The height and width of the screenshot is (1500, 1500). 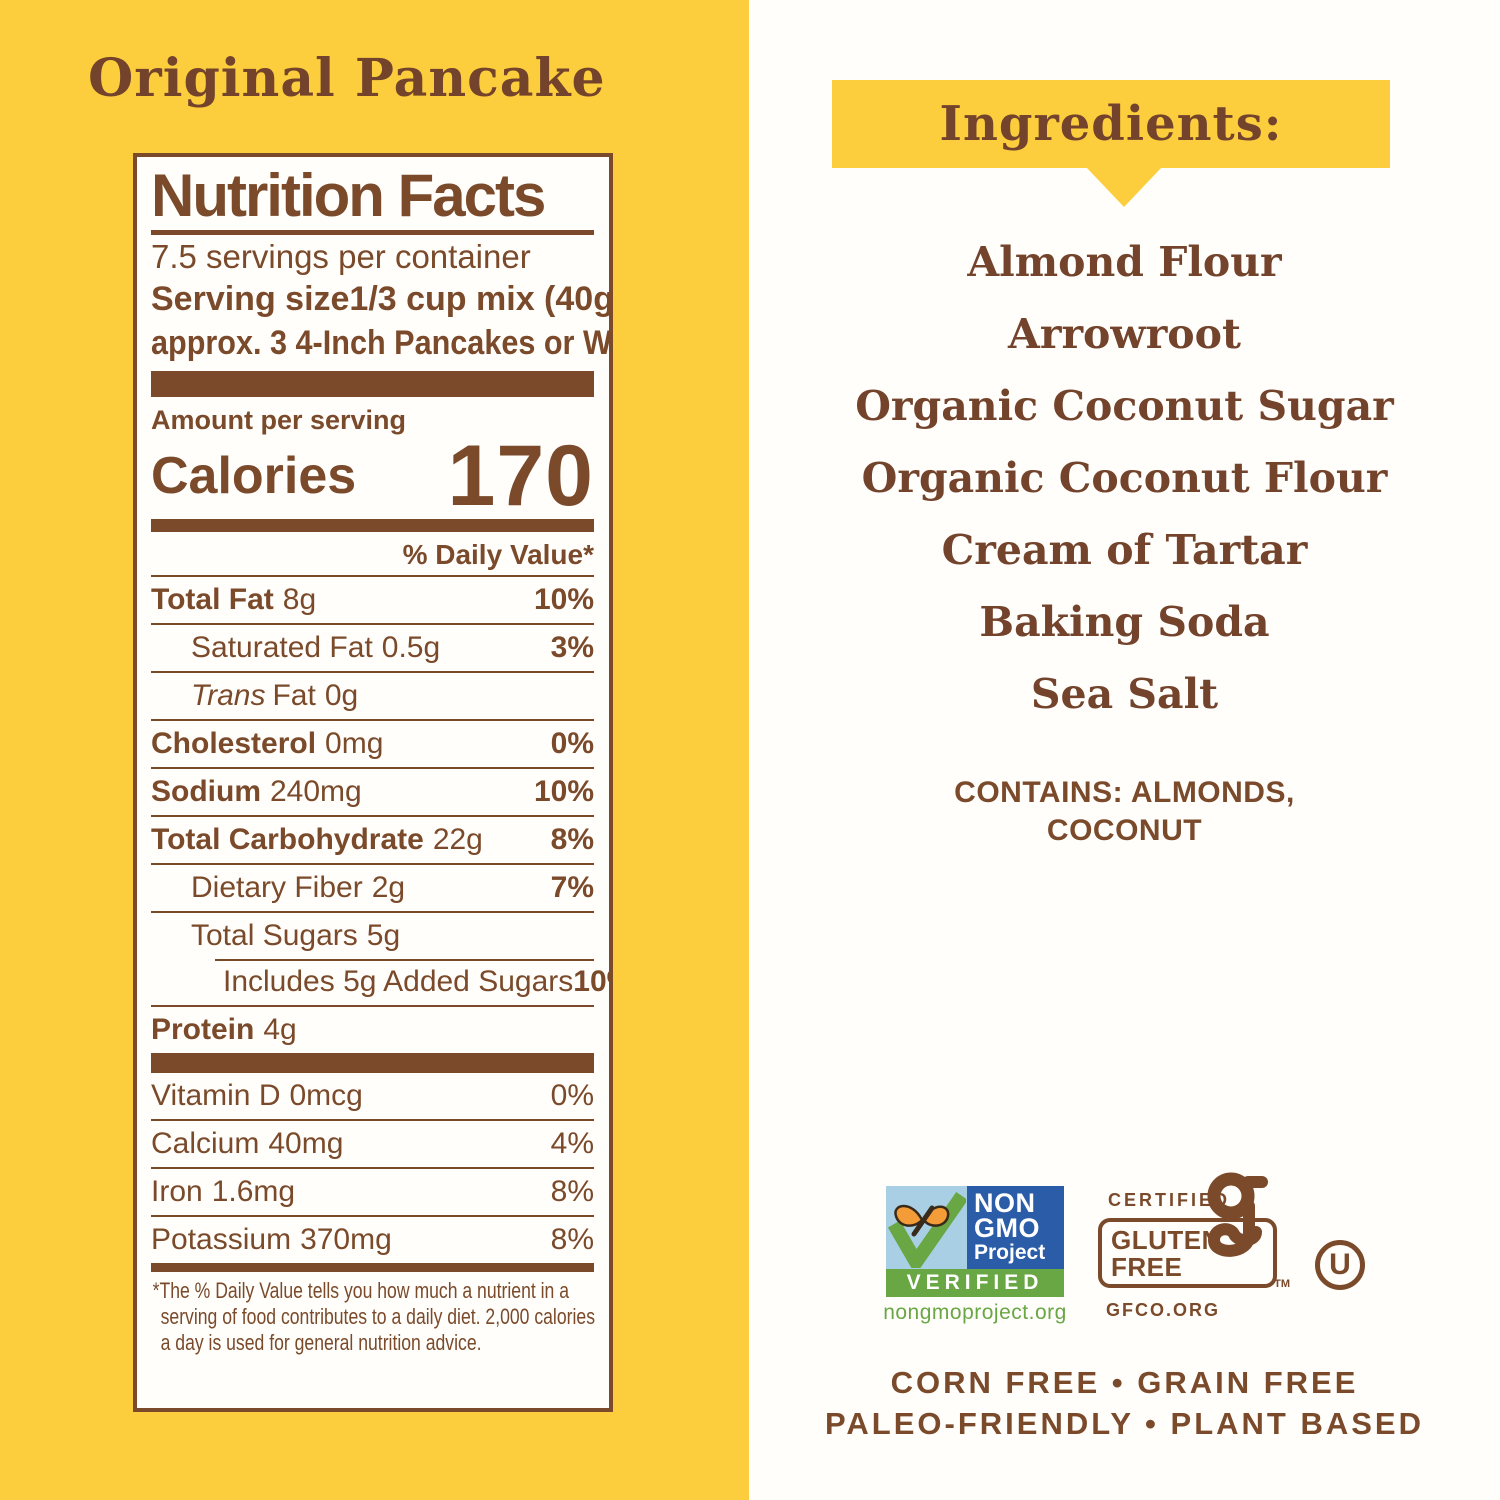 I want to click on ingredient-item: Organic Coconut Flour, so click(x=1124, y=478).